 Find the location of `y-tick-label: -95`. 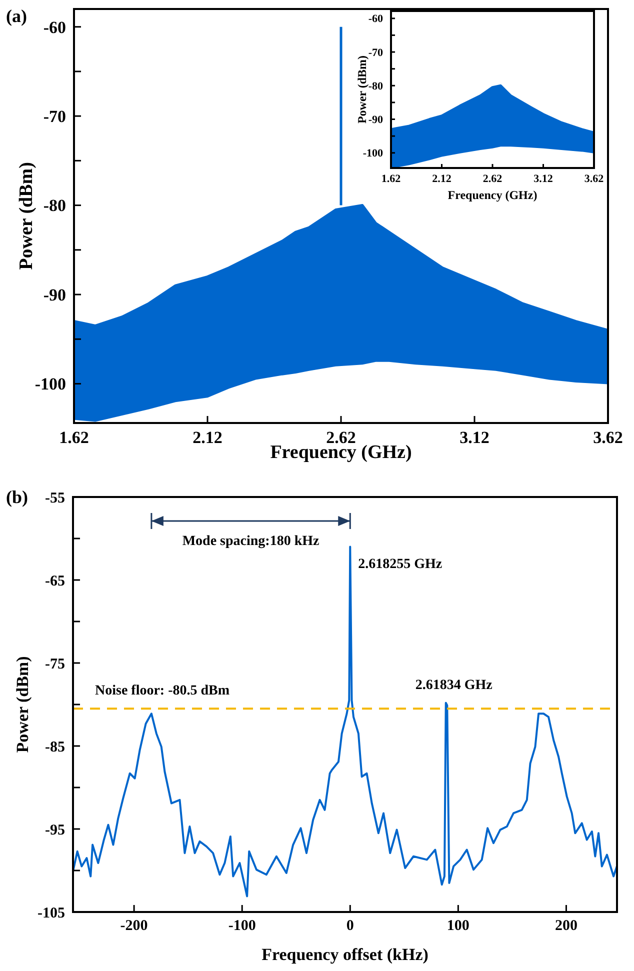

y-tick-label: -95 is located at coordinates (55, 830).